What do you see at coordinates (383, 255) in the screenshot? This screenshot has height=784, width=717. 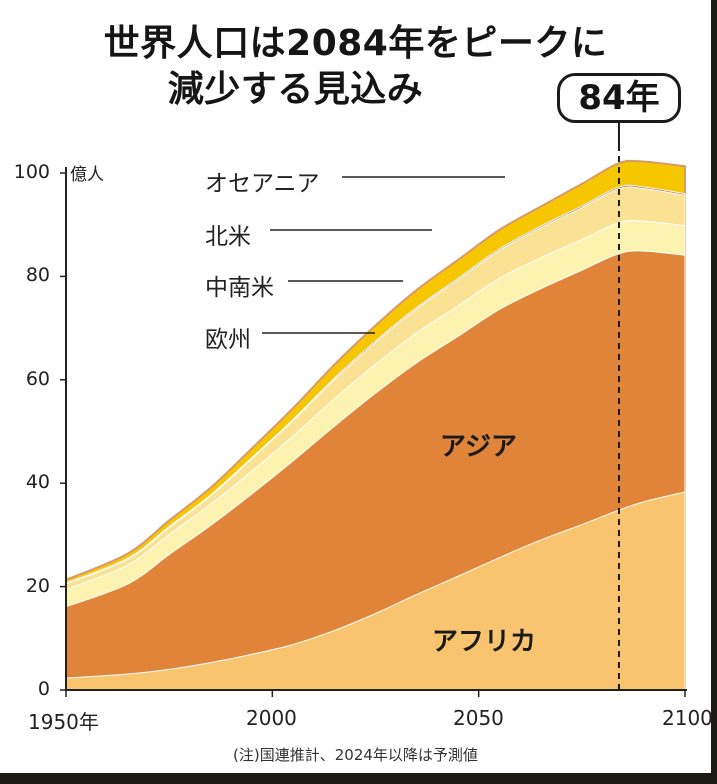 I see `label-leader-lines` at bounding box center [383, 255].